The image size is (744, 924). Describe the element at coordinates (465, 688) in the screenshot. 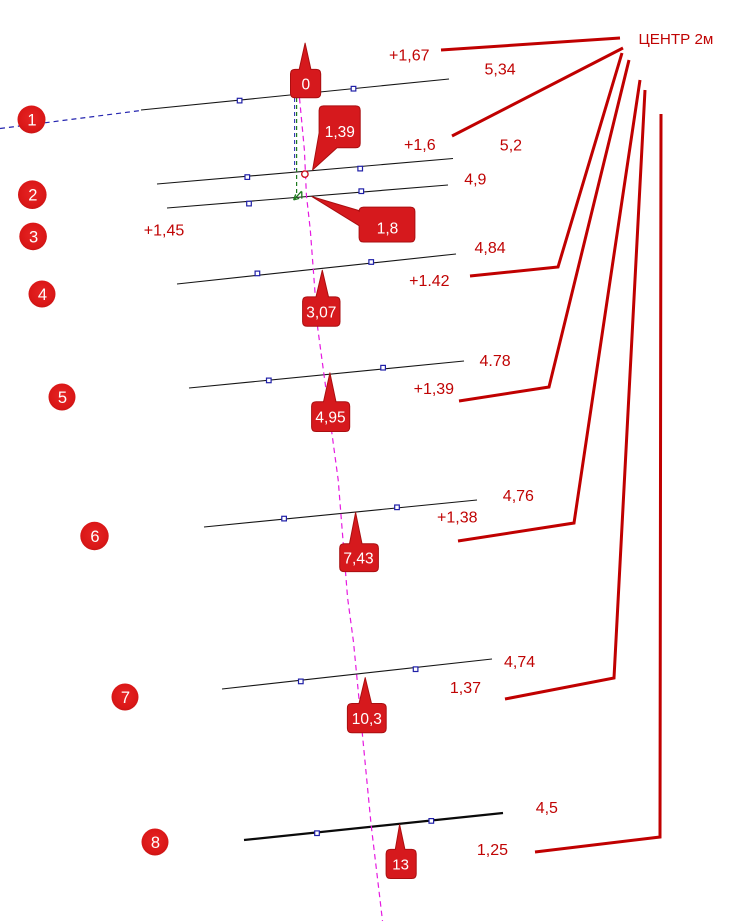

I see `svg-text: 1,37` at that location.